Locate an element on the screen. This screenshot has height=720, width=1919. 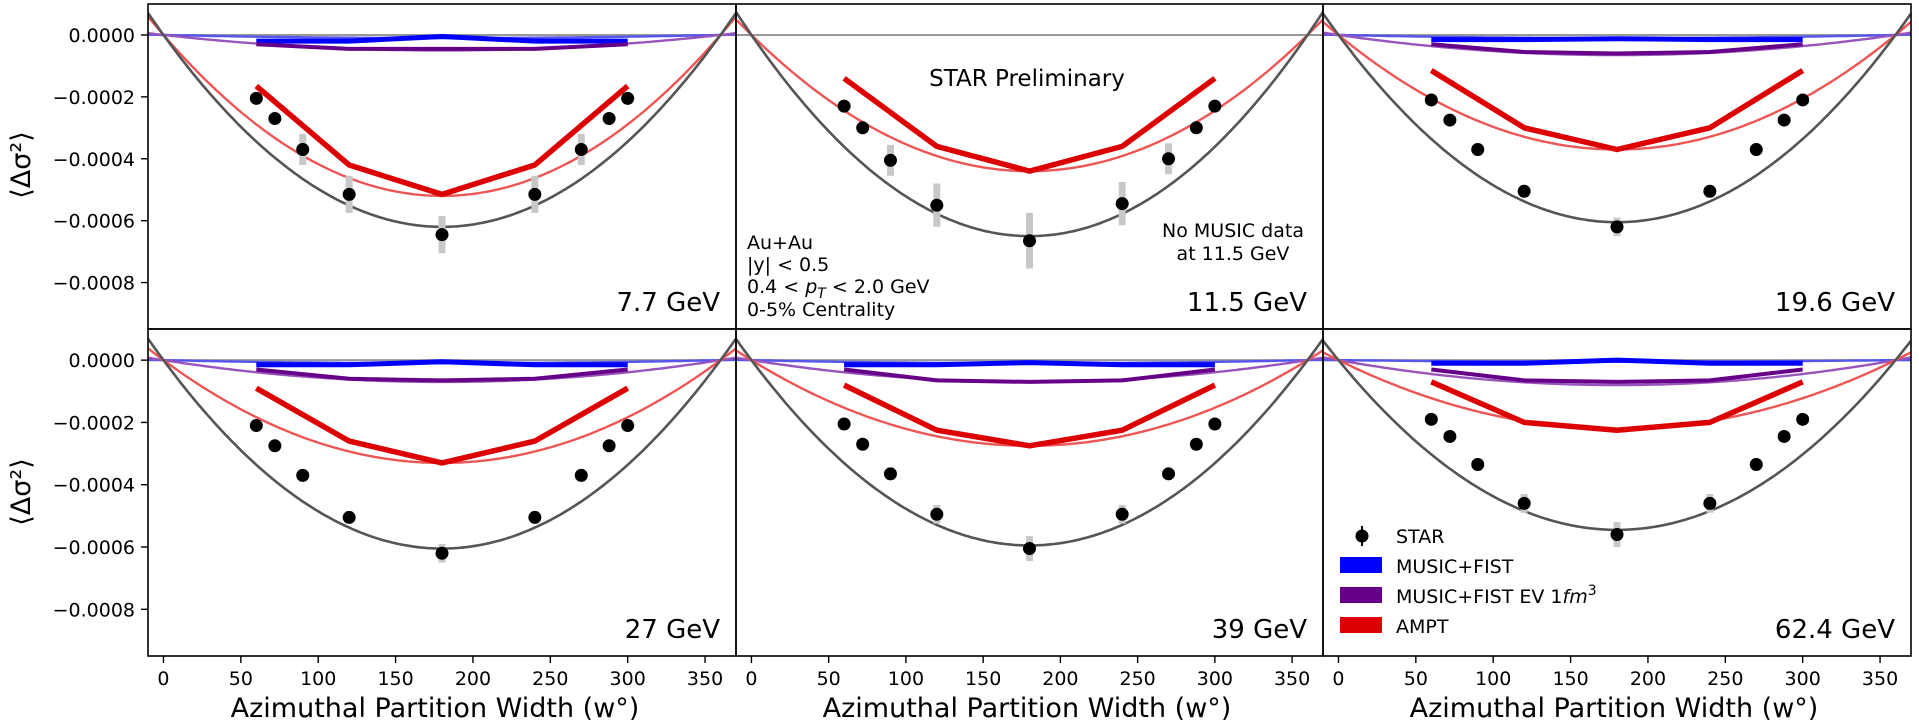
energy-label: 39 GeV is located at coordinates (1259, 630).